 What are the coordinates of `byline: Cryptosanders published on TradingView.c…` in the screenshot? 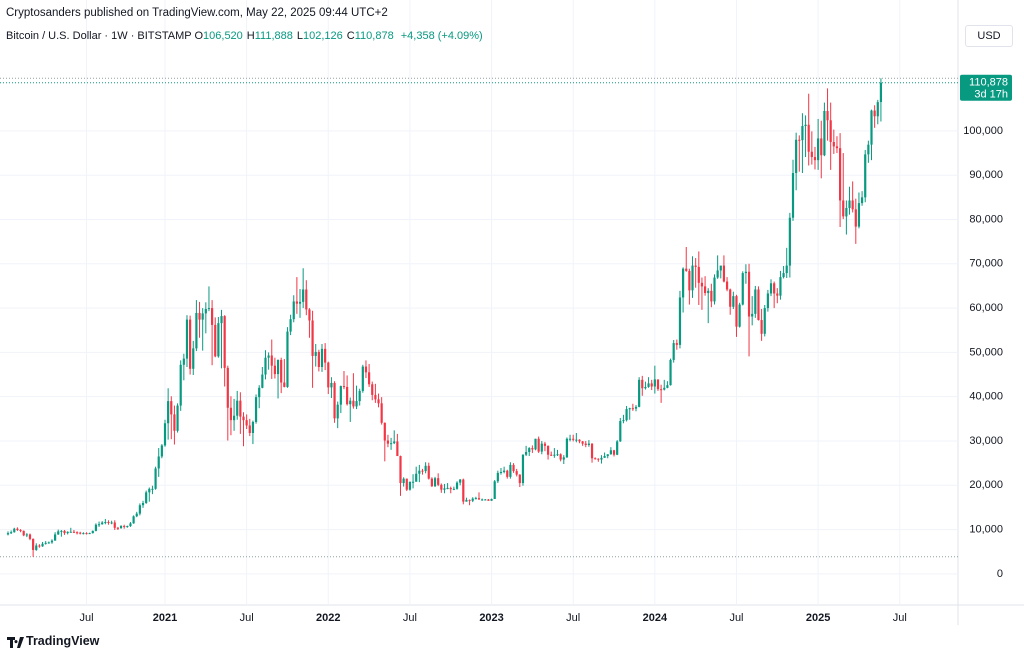 It's located at (197, 13).